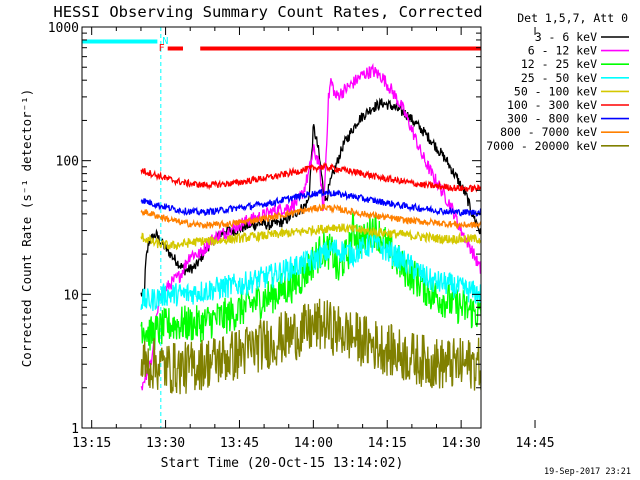  I want to click on y-tick-label: 10, so click(71, 295).